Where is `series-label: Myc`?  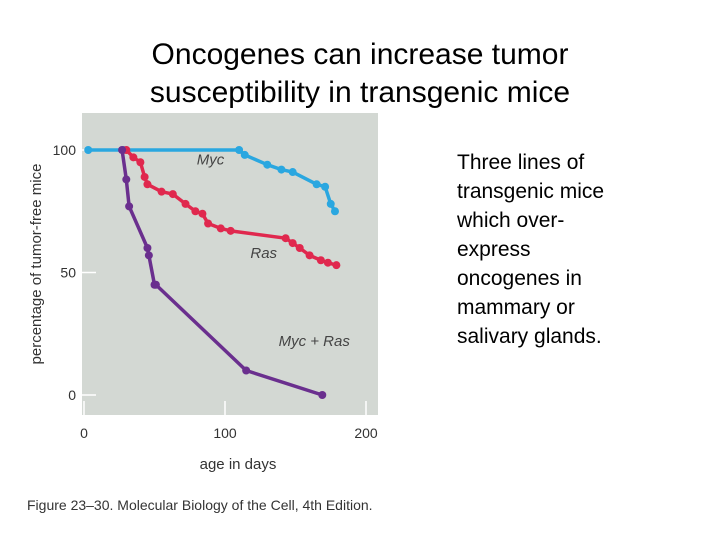 series-label: Myc is located at coordinates (211, 160).